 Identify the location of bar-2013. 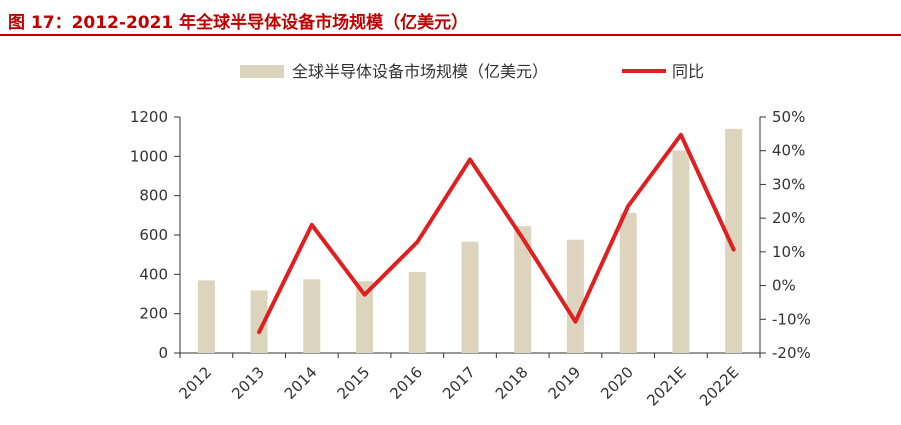
(259, 321).